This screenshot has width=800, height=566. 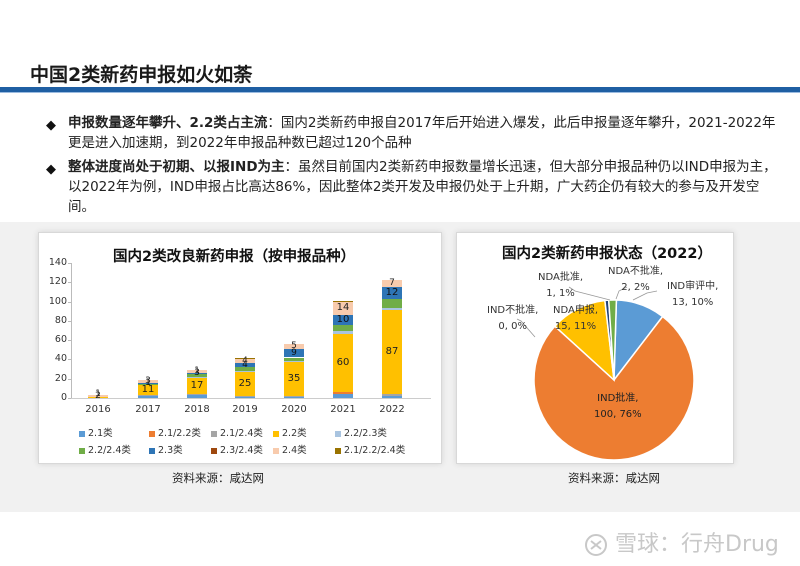 What do you see at coordinates (290, 432) in the screenshot?
I see `legend-item: 2.2类` at bounding box center [290, 432].